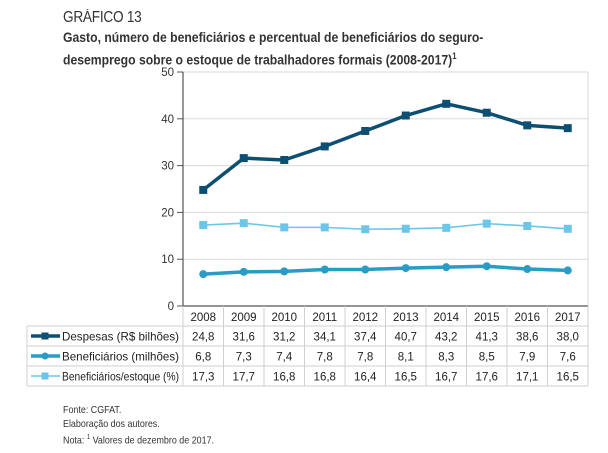 The image size is (608, 453). What do you see at coordinates (446, 318) in the screenshot?
I see `x-tick-label: 2014` at bounding box center [446, 318].